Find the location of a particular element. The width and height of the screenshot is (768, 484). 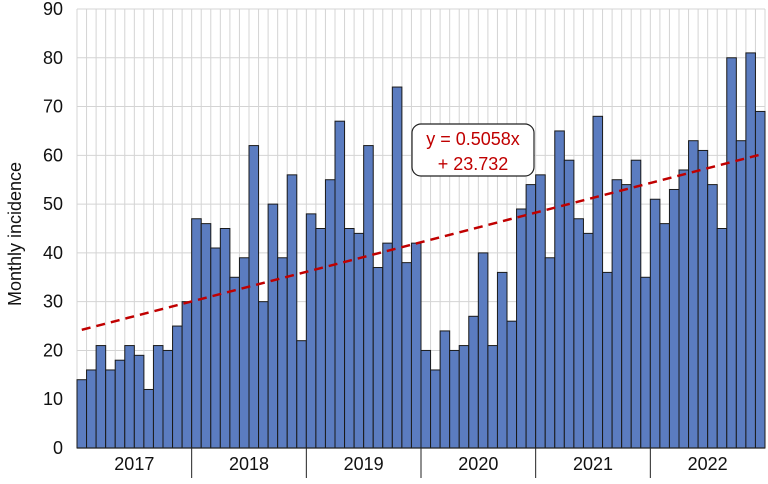

equation-line-2: + 23.732 is located at coordinates (473, 164).